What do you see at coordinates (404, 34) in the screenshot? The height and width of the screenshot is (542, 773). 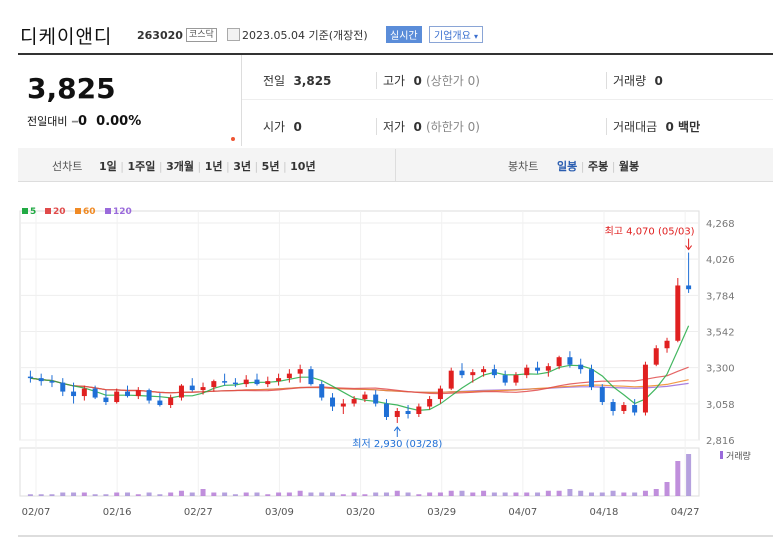 I see `realtime-button: 실시간` at bounding box center [404, 34].